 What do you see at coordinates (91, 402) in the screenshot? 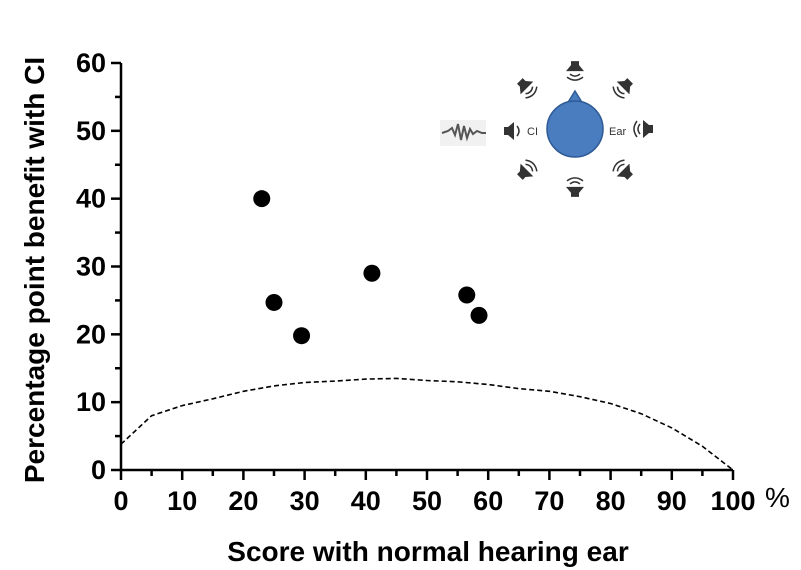
I see `y-tick-label: 10` at bounding box center [91, 402].